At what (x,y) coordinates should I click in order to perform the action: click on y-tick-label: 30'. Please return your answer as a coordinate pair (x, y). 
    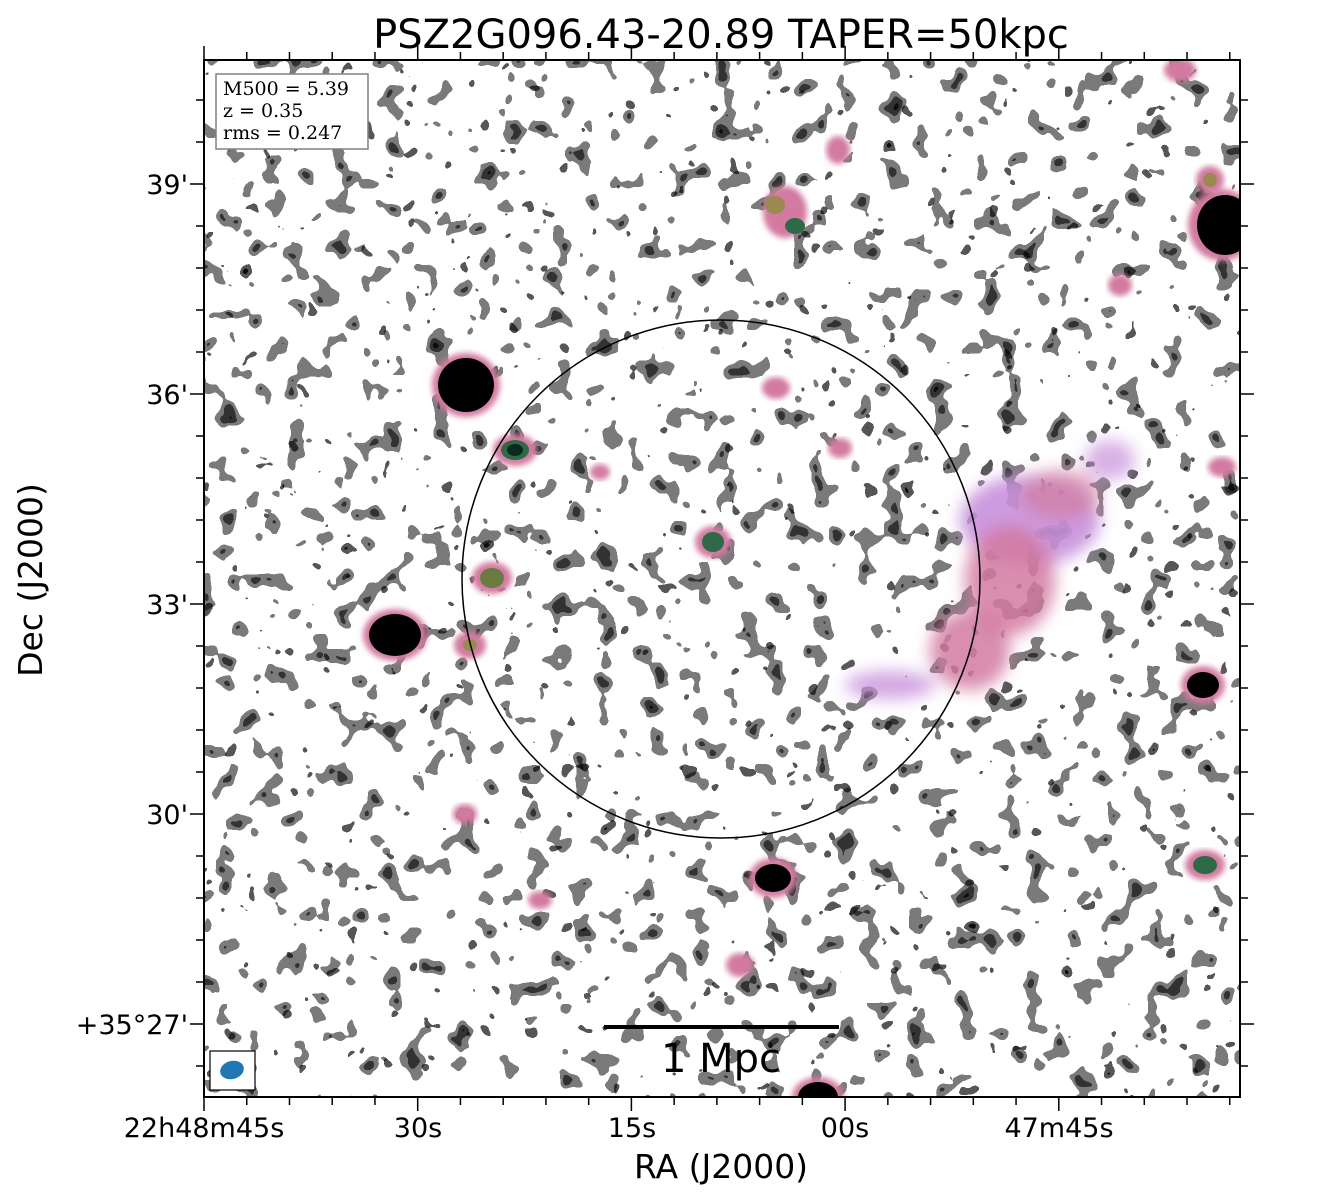
    Looking at the image, I should click on (167, 815).